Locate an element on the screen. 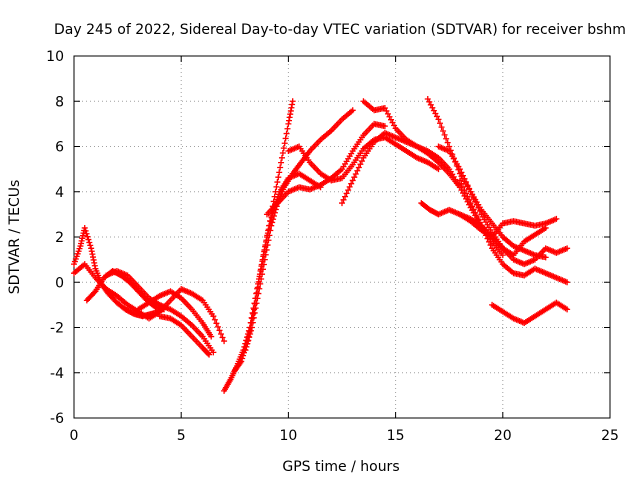 The width and height of the screenshot is (640, 480). x-tick-label: 10 is located at coordinates (288, 436).